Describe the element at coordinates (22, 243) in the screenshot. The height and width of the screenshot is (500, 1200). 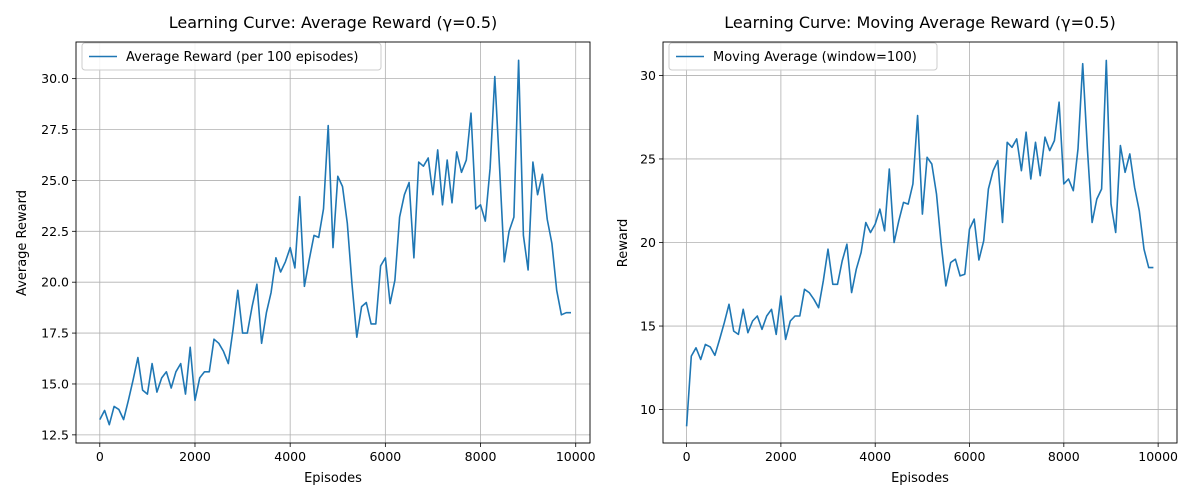
I see `y-axis-label: Average Reward` at that location.